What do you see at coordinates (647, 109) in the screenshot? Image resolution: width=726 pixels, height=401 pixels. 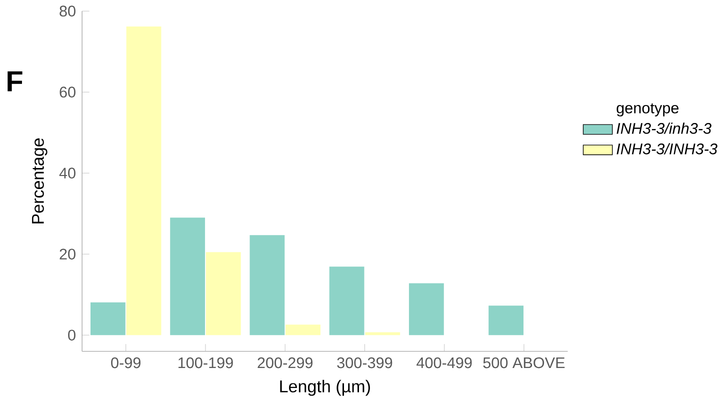 I see `legend-title: genotype` at bounding box center [647, 109].